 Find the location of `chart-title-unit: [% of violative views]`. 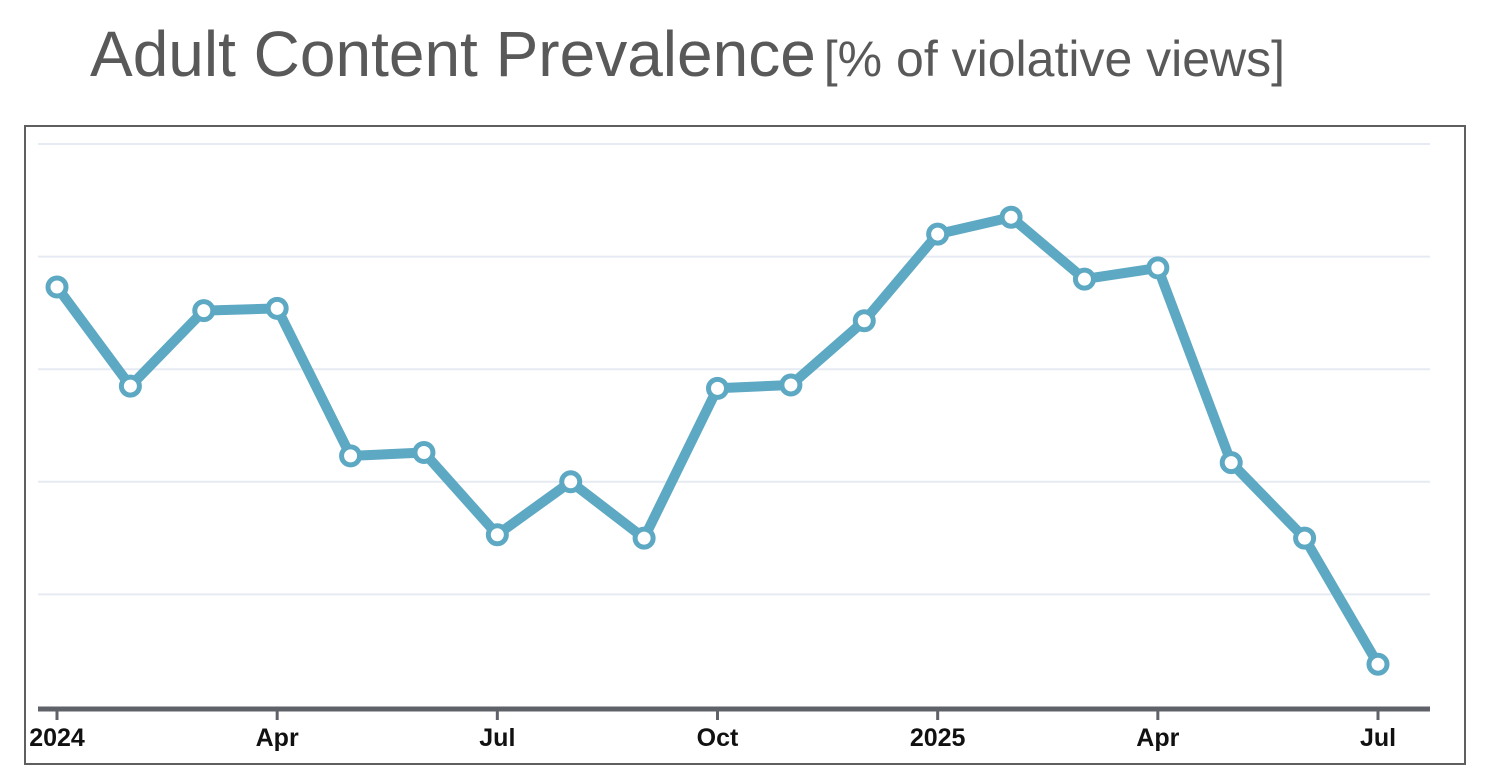

chart-title-unit: [% of violative views] is located at coordinates (1054, 59).